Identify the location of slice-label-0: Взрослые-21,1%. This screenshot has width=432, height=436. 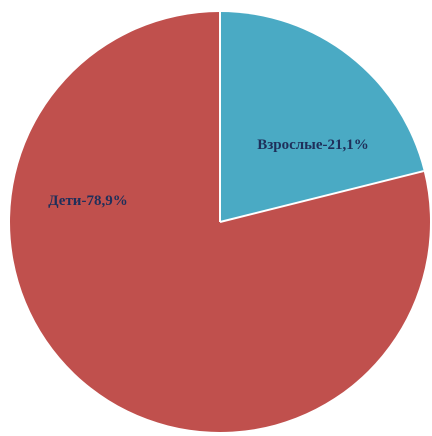
(313, 145).